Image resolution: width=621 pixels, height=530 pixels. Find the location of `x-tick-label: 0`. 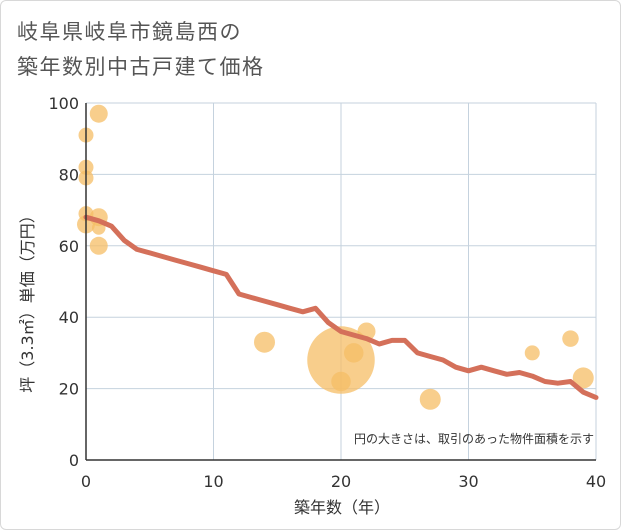

x-tick-label: 0 is located at coordinates (86, 481).